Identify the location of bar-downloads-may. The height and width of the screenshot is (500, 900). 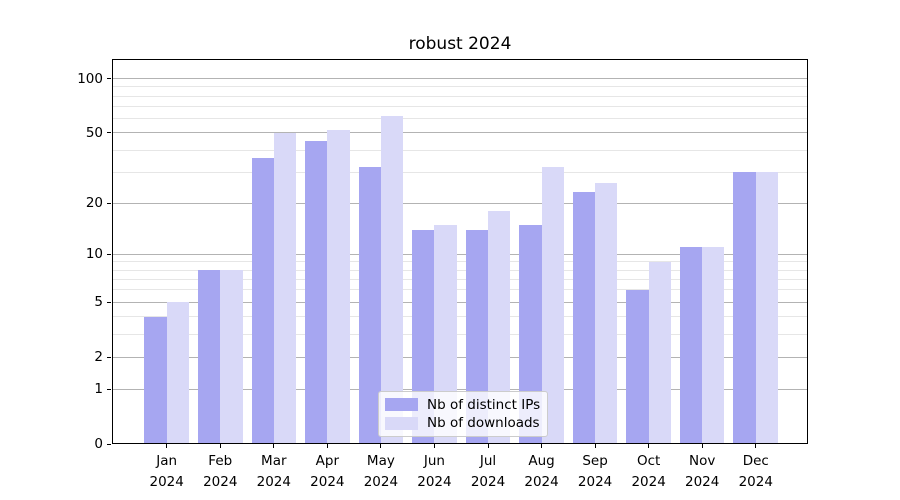
(392, 280).